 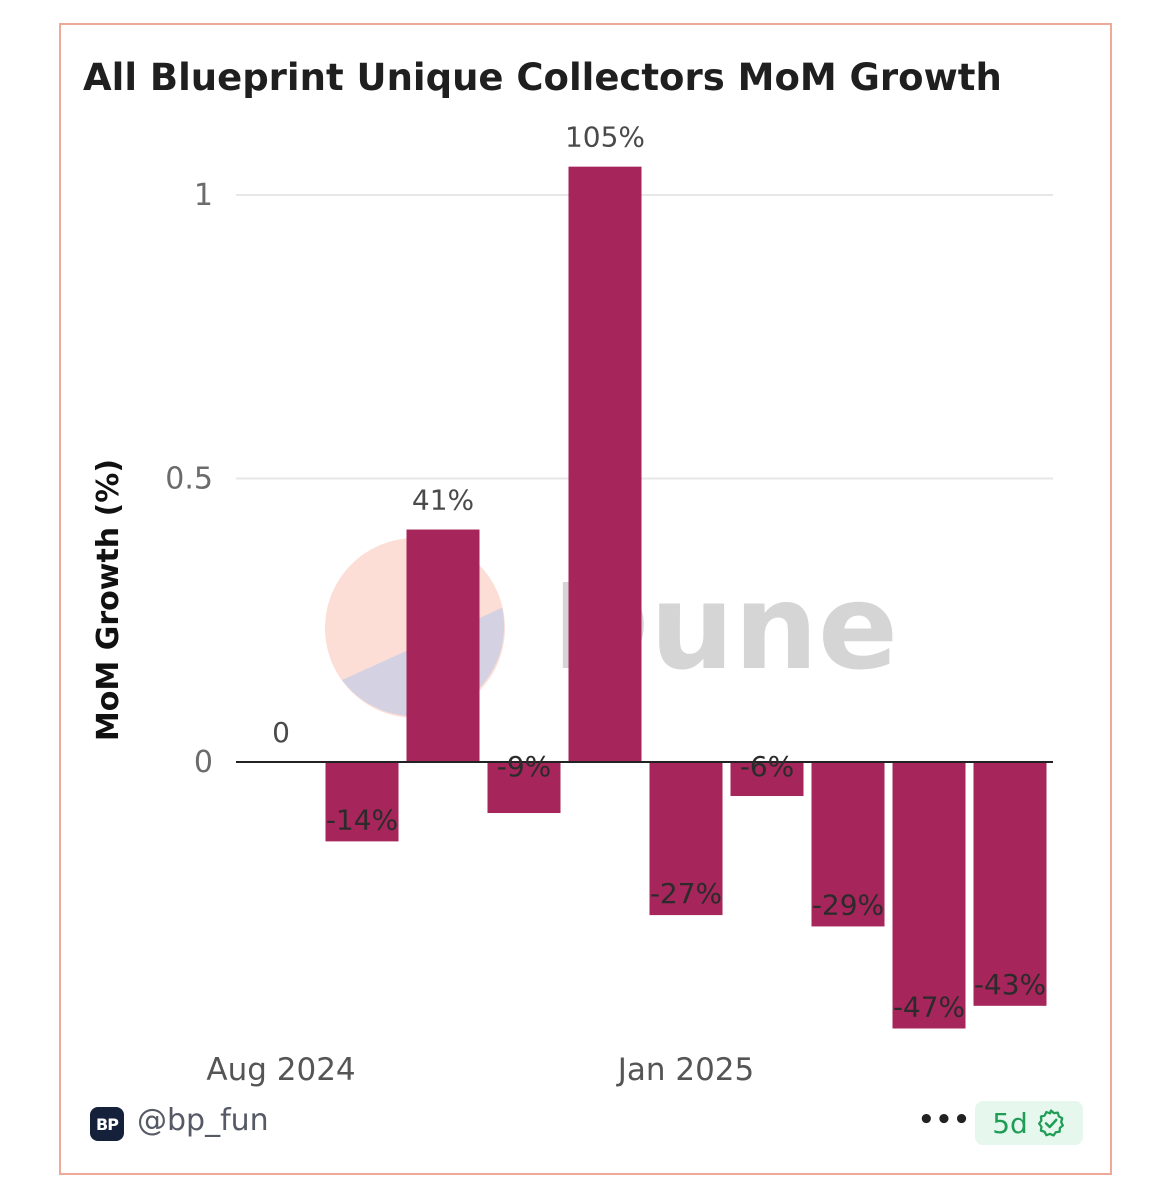 I want to click on data-label: -9%, so click(x=524, y=766).